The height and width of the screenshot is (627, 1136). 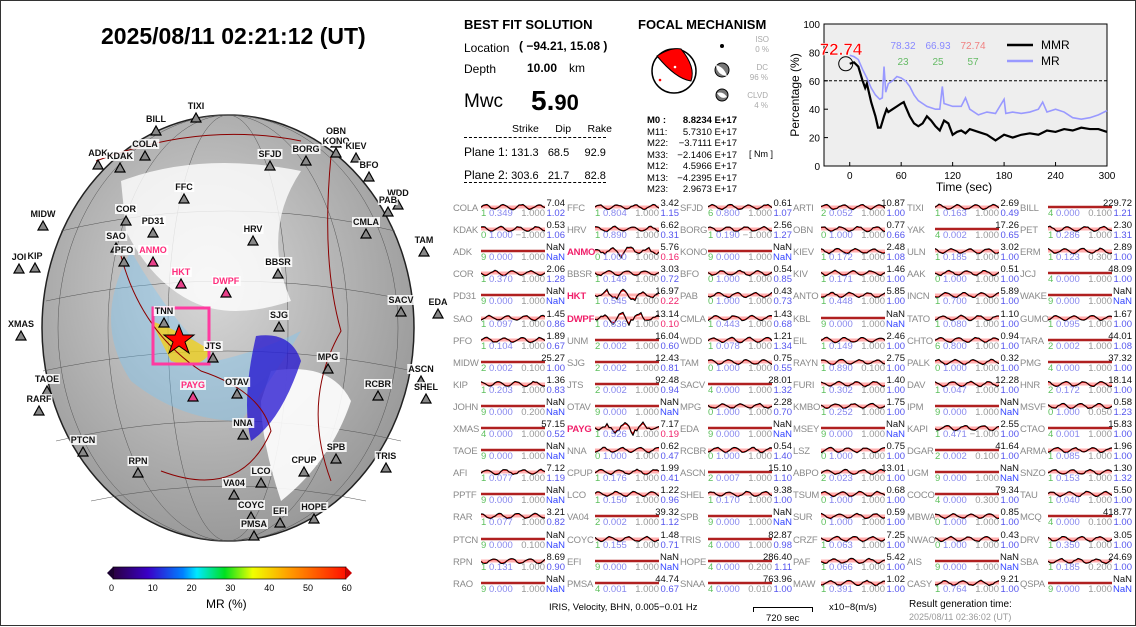 What do you see at coordinates (1077, 474) in the screenshot?
I see `waveform-cell: SNZO 1.30 1 0.153 1.000 1.32` at bounding box center [1077, 474].